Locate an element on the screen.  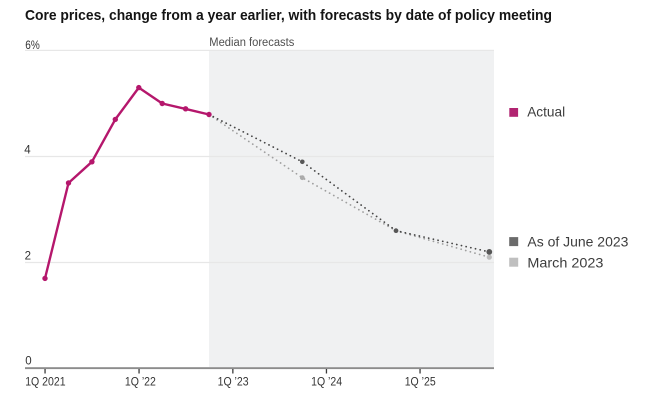
svg-text: 4 is located at coordinates (27, 151).